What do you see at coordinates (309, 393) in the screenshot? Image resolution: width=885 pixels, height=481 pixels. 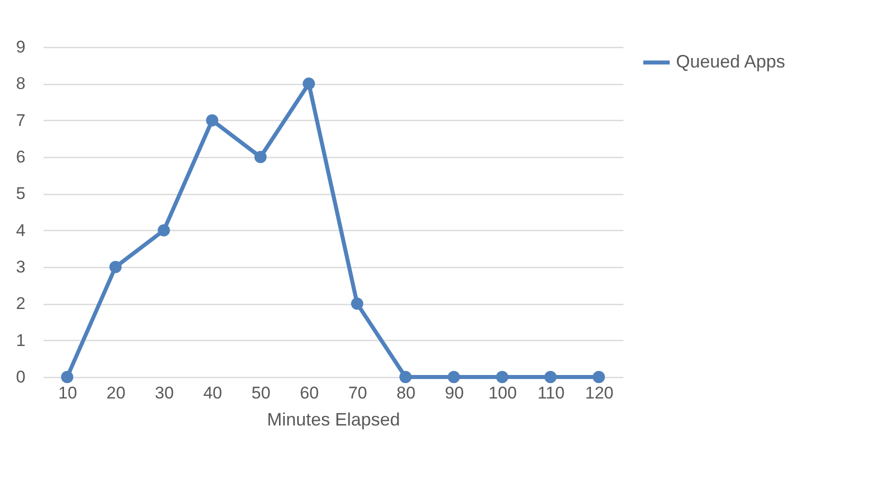 I see `x-tick-label: 60` at bounding box center [309, 393].